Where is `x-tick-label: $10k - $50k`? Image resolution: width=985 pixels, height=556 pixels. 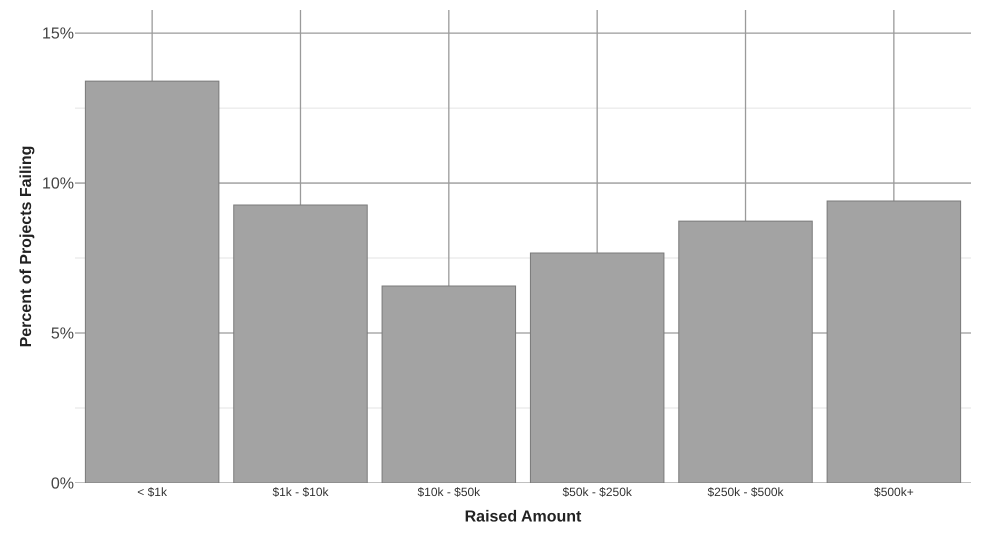
x-tick-label: $10k - $50k is located at coordinates (449, 492).